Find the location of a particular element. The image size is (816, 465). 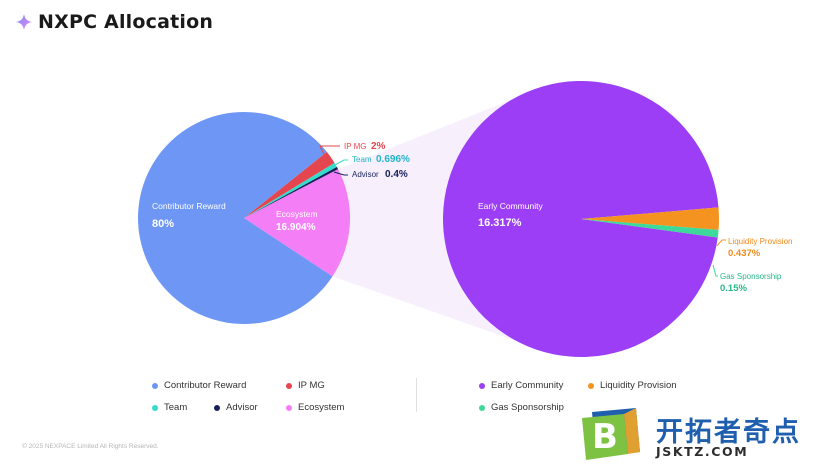

slice-label-early-community: Early Community is located at coordinates (510, 206).